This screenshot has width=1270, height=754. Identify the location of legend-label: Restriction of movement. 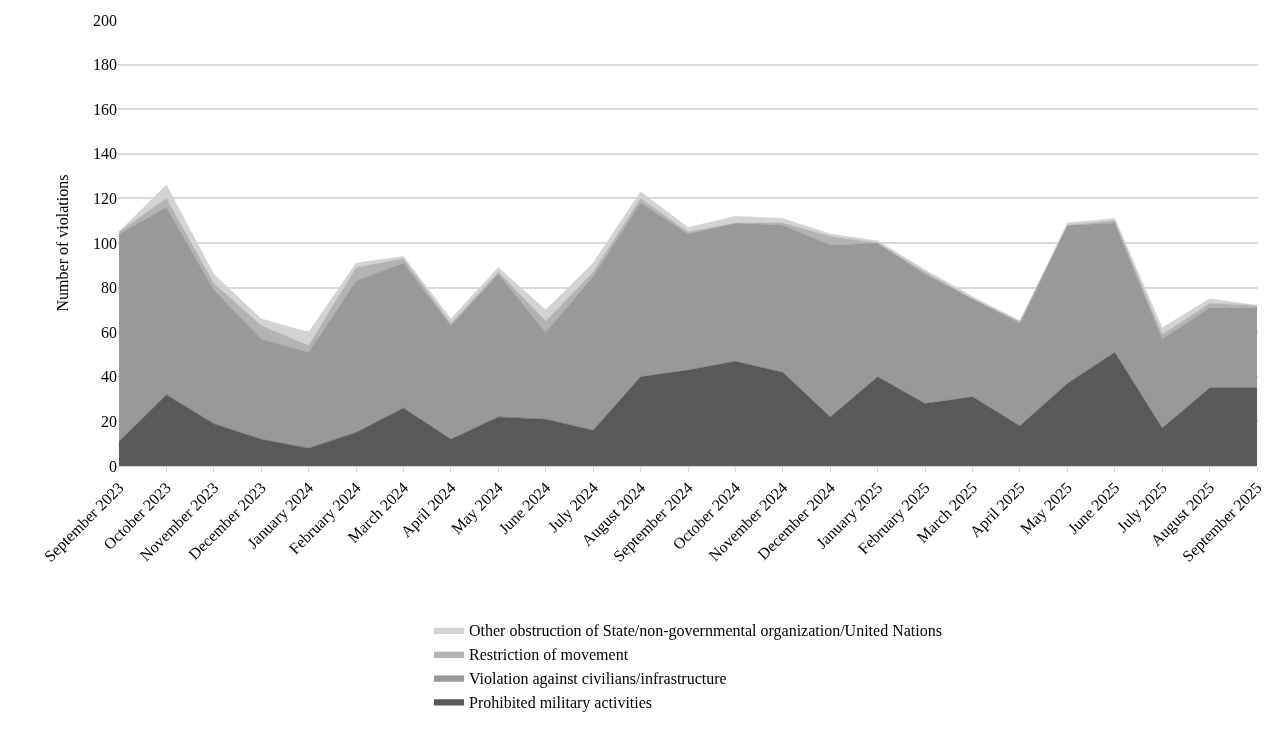
(549, 655).